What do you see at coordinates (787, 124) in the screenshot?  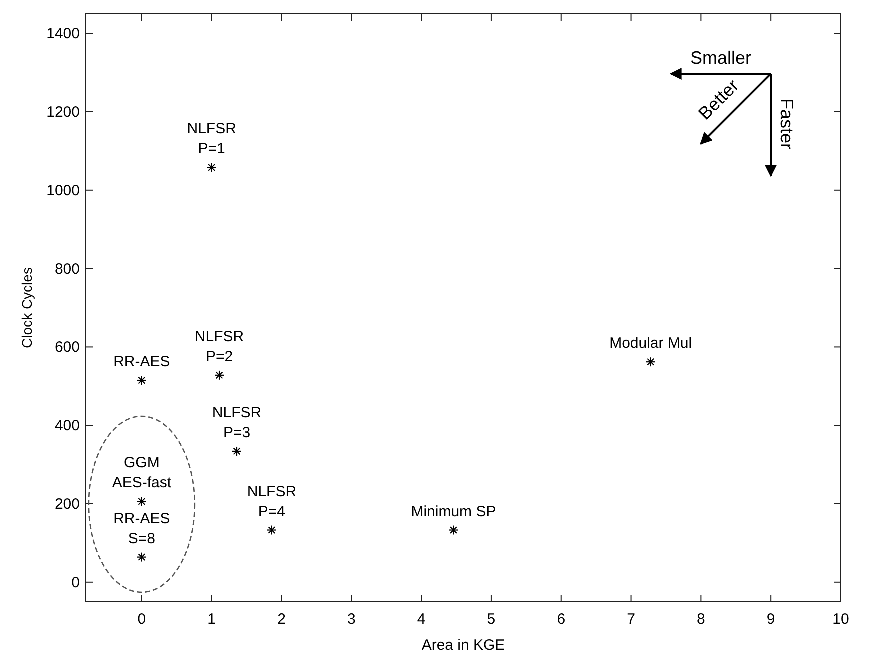 I see `annotation: Faster` at bounding box center [787, 124].